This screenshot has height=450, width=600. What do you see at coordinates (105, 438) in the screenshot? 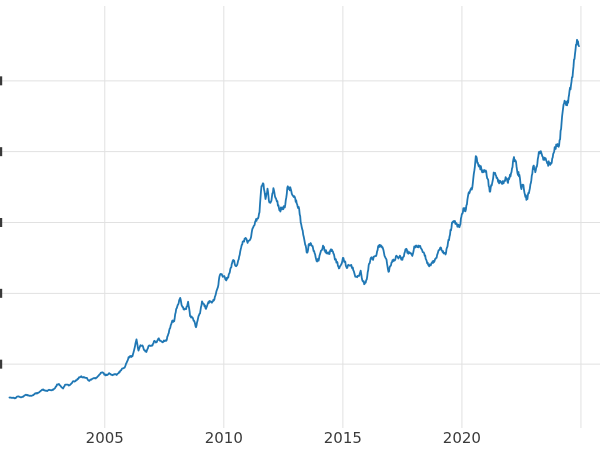
I see `x-tick-label: 2005` at bounding box center [105, 438].